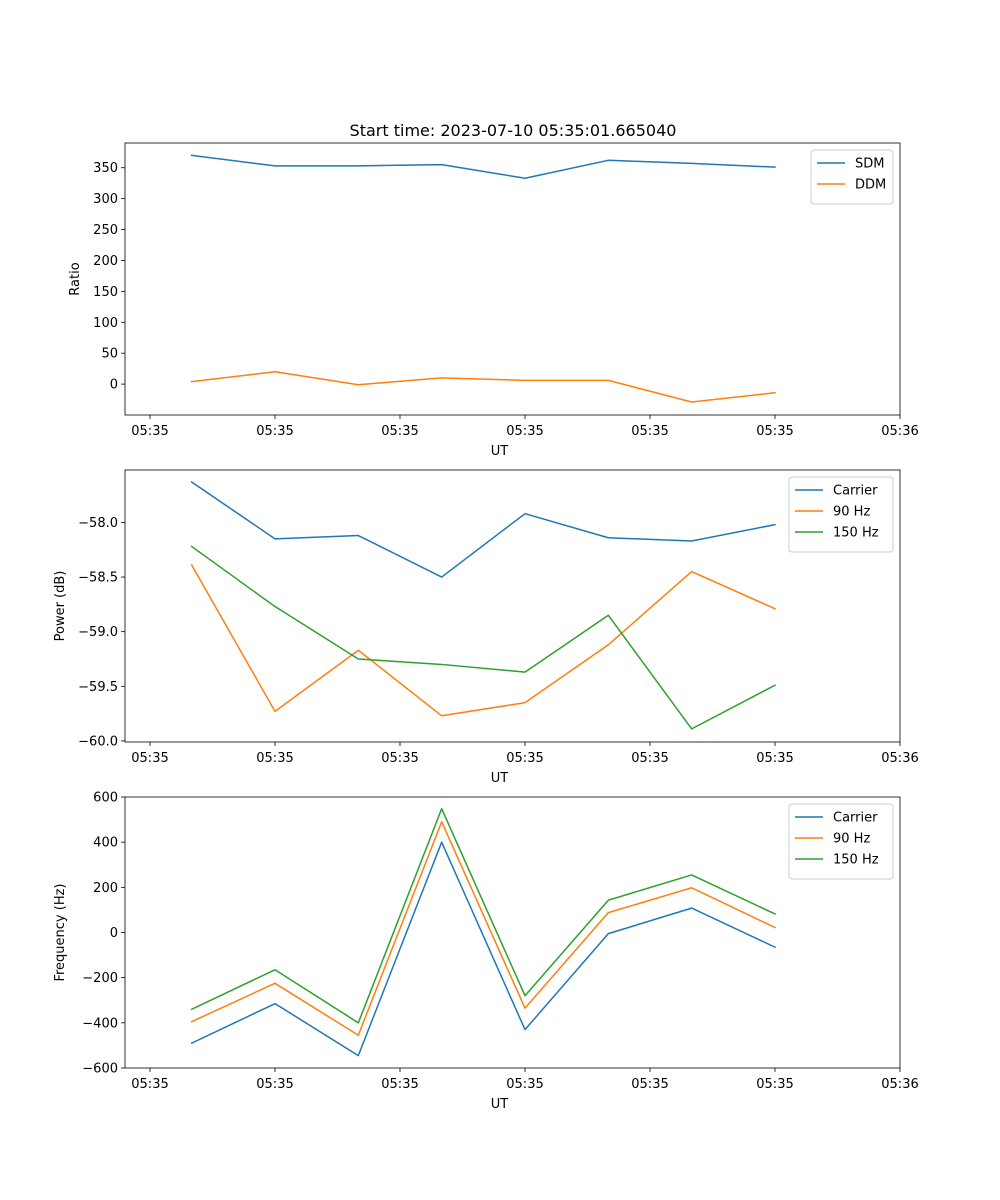 The image size is (1000, 1200). I want to click on y-tick-label: 600, so click(105, 798).